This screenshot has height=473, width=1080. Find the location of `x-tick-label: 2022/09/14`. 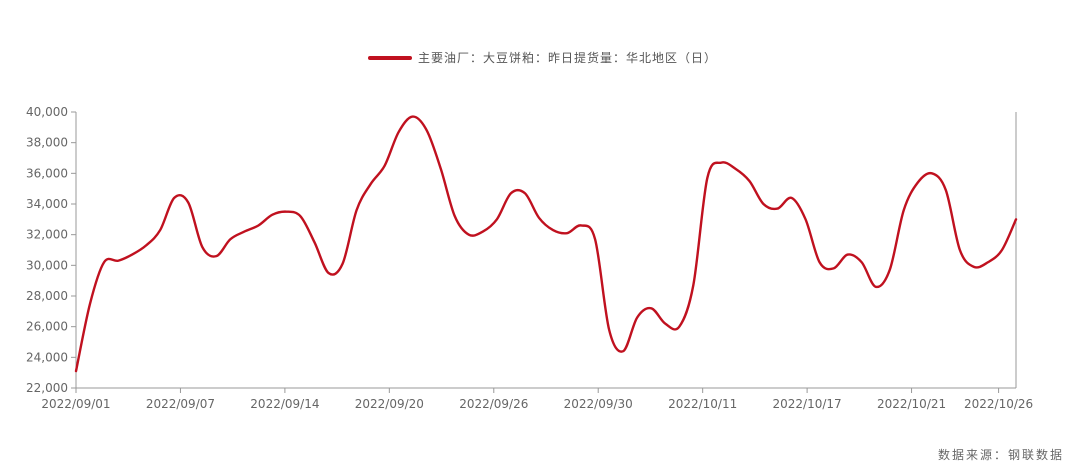

x-tick-label: 2022/09/14 is located at coordinates (284, 404).